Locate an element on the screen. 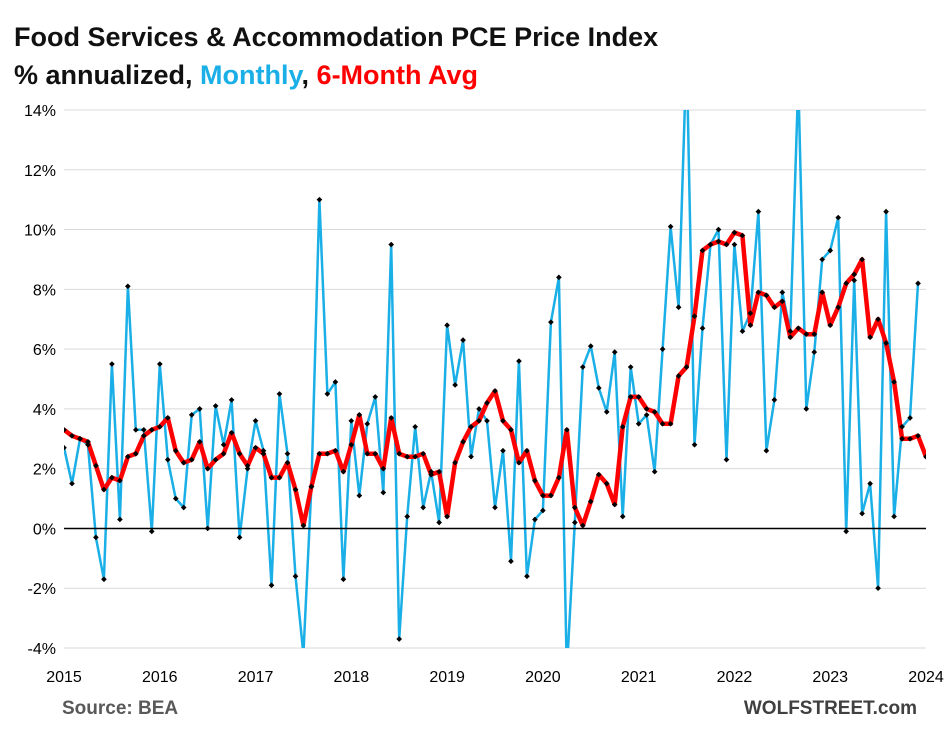  y-tick-label: 12% is located at coordinates (40, 171).